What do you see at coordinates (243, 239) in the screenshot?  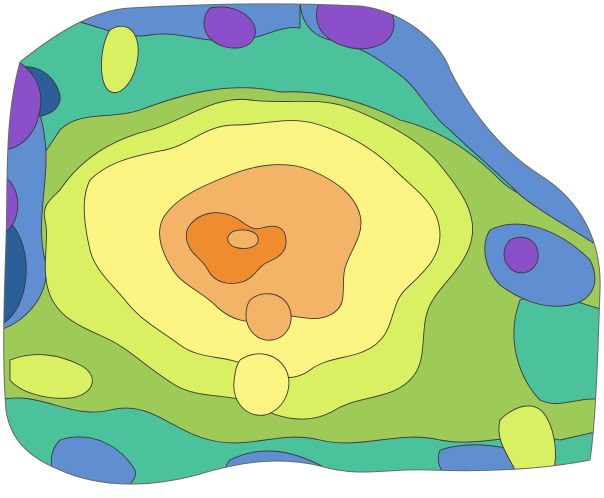 I see `contour-band-core-pocket` at bounding box center [243, 239].